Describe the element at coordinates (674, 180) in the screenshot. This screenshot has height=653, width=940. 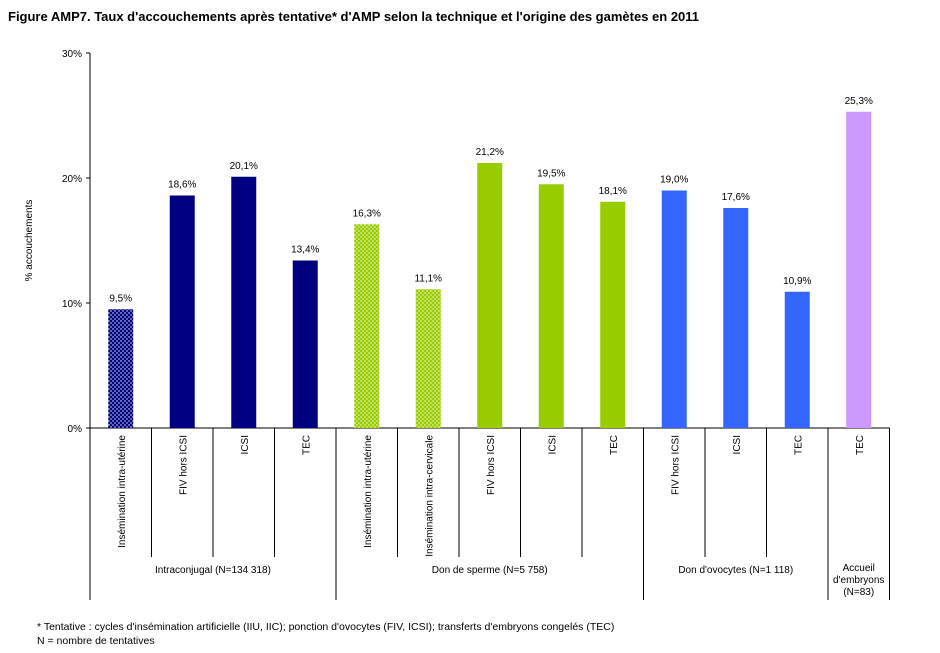
I see `bar-value-label: 19,0%` at that location.